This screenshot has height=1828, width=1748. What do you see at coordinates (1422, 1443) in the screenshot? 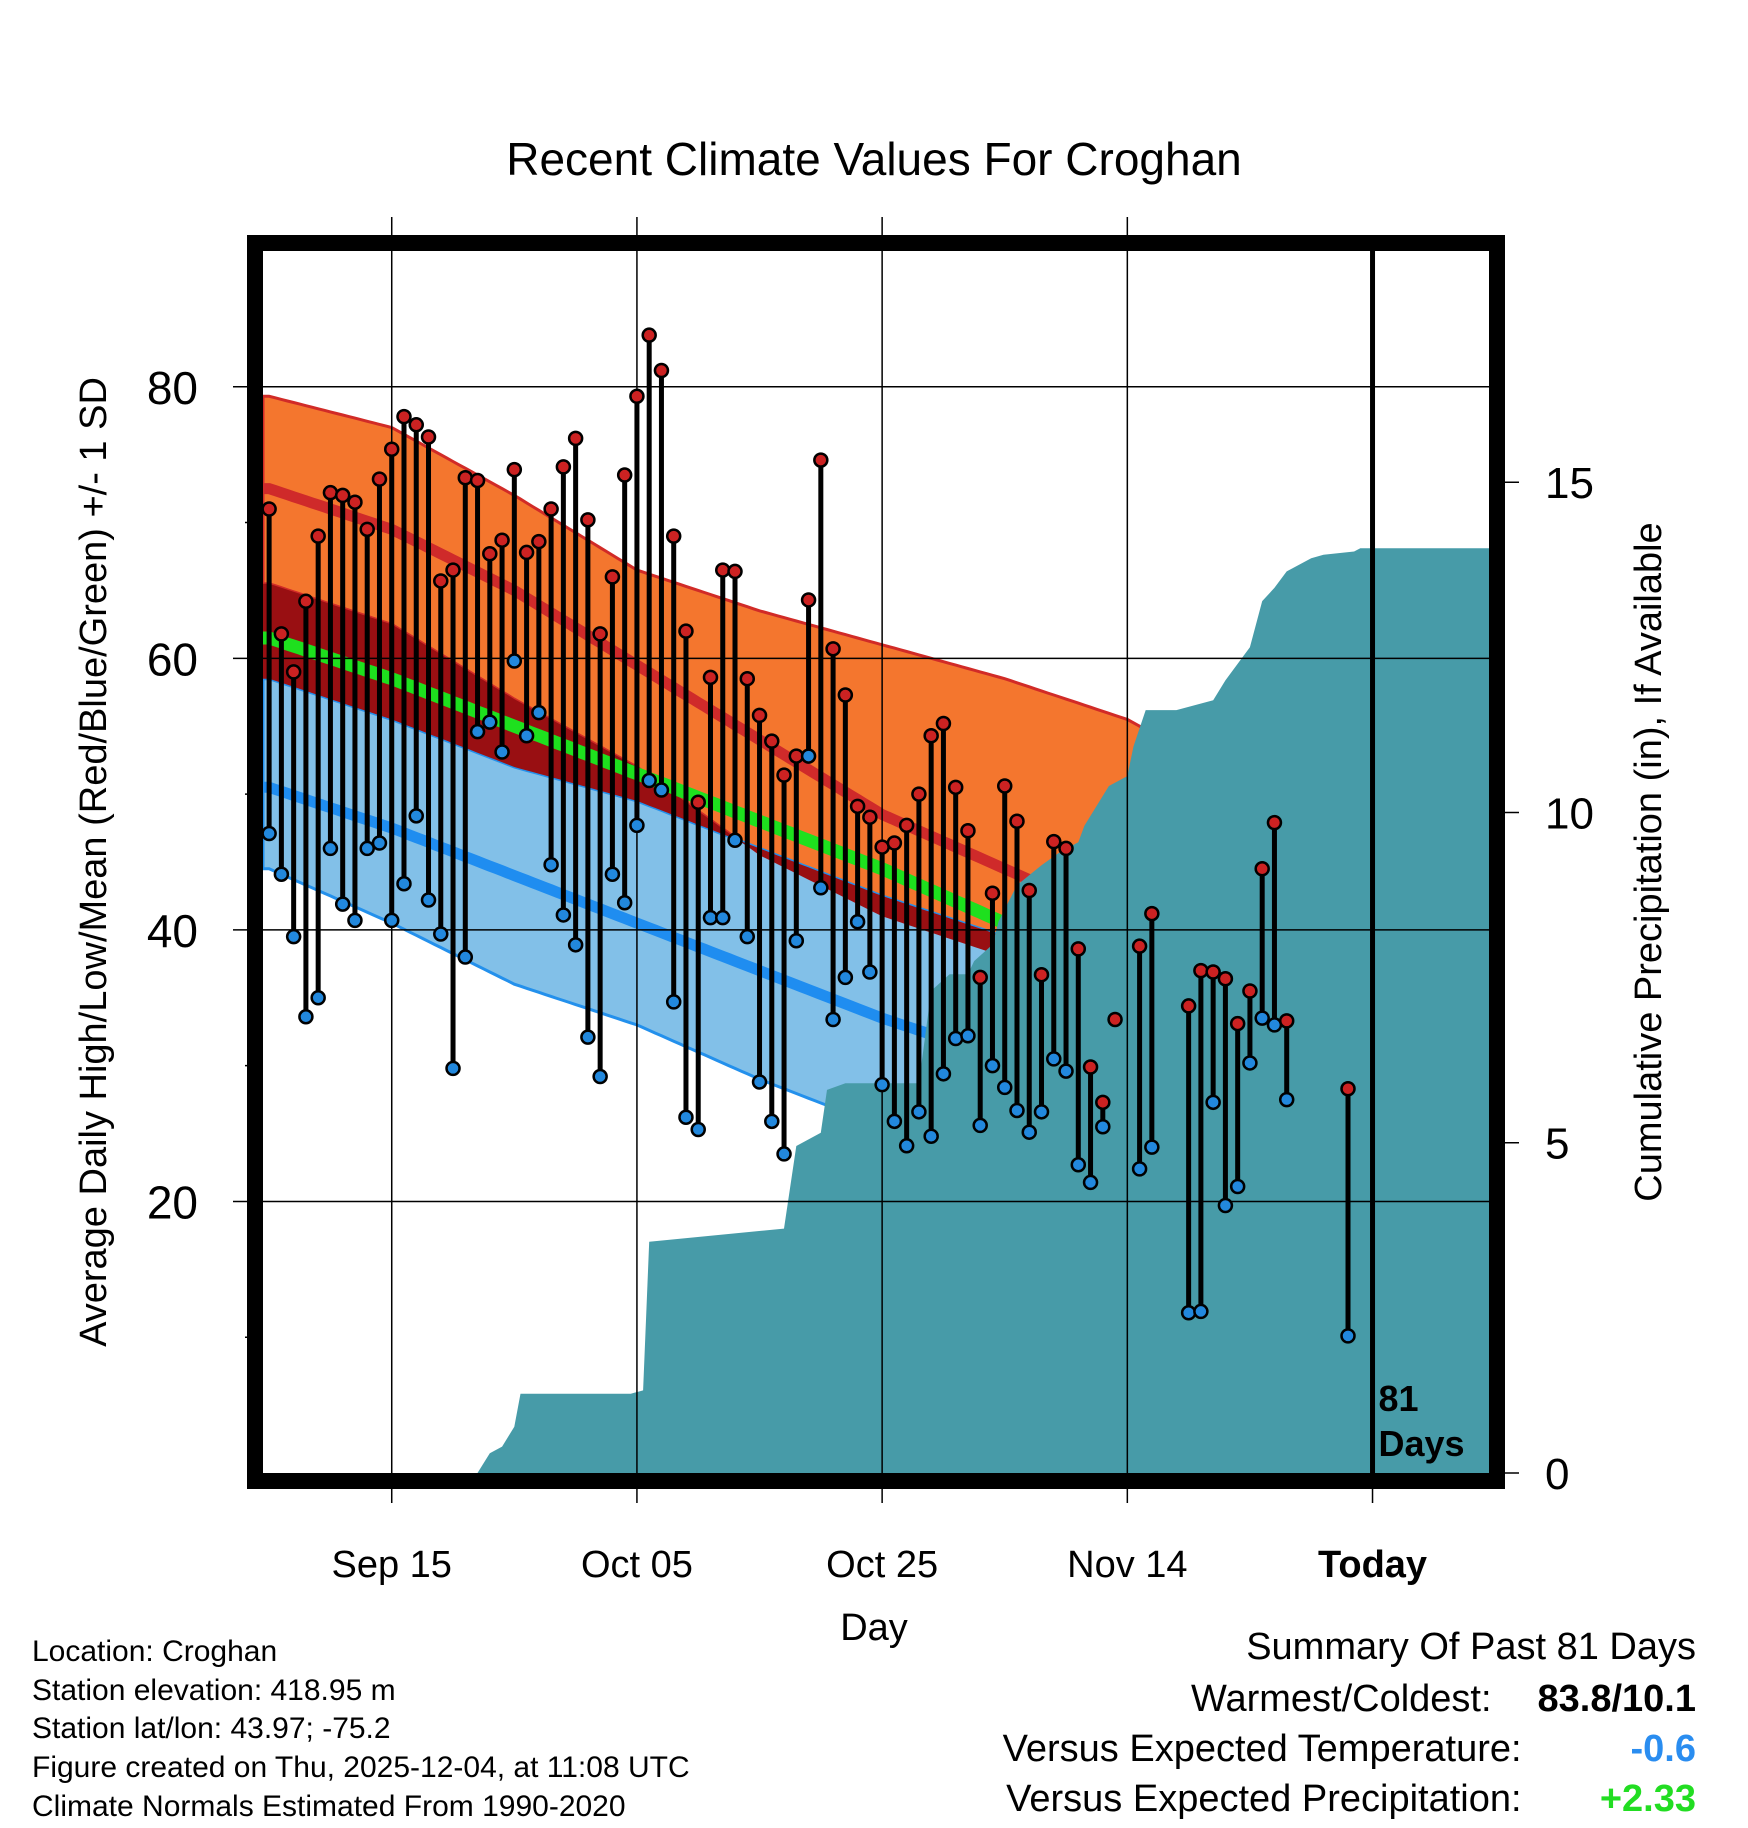
I see `days-word-label: Days` at bounding box center [1422, 1443].